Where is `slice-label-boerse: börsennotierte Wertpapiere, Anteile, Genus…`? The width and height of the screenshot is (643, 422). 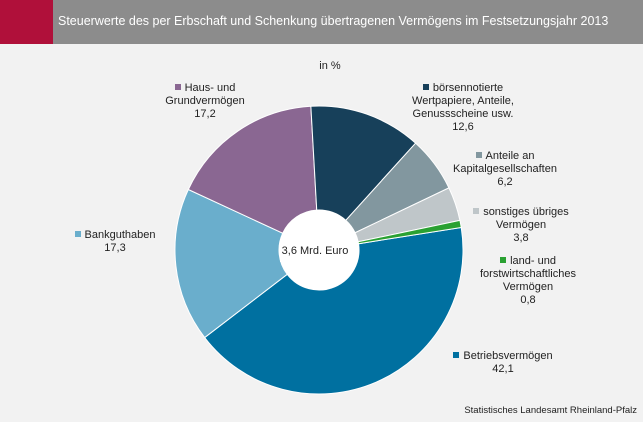 slice-label-boerse: börsennotierte Wertpapiere, Anteile, Genus… is located at coordinates (463, 108).